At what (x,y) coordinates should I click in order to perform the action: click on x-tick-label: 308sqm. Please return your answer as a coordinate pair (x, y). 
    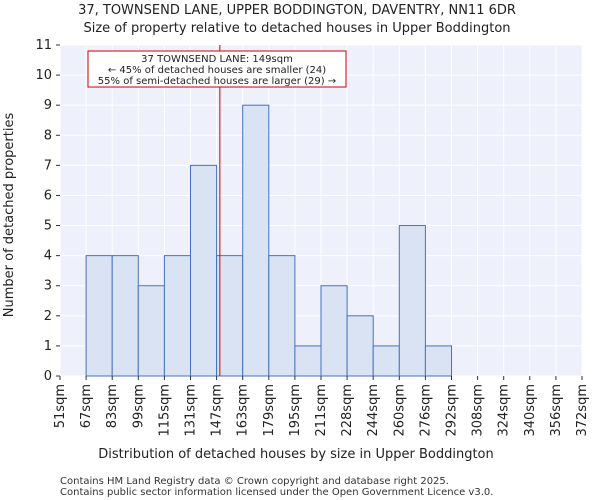
    Looking at the image, I should click on (478, 410).